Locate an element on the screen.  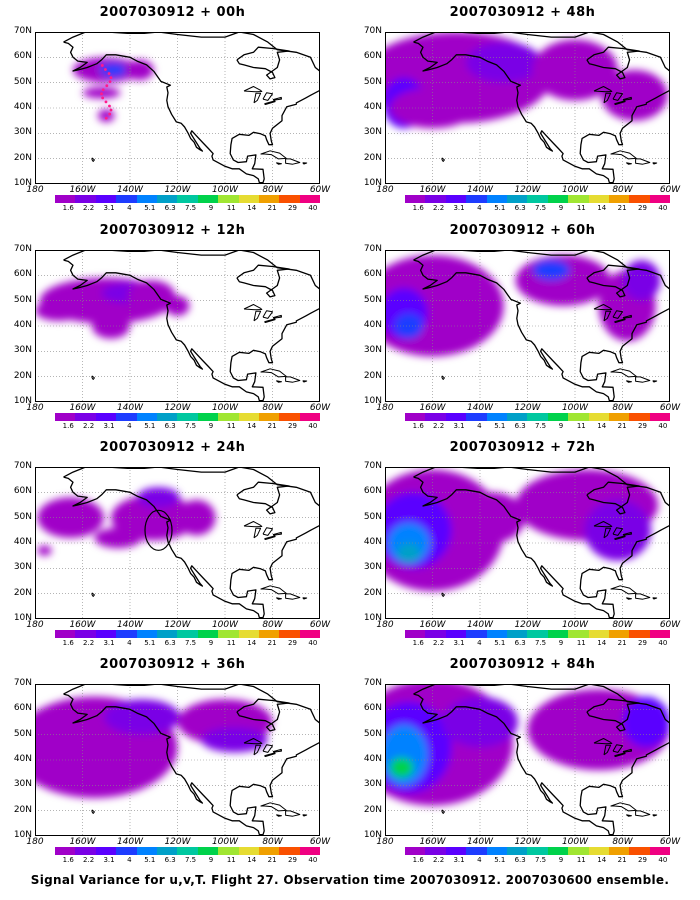
colorbar-labels: 1.6 2.2 3.1 4 5.1 6.3 7.5 9 11 14 21 29 40 is located at coordinates (537, 427).